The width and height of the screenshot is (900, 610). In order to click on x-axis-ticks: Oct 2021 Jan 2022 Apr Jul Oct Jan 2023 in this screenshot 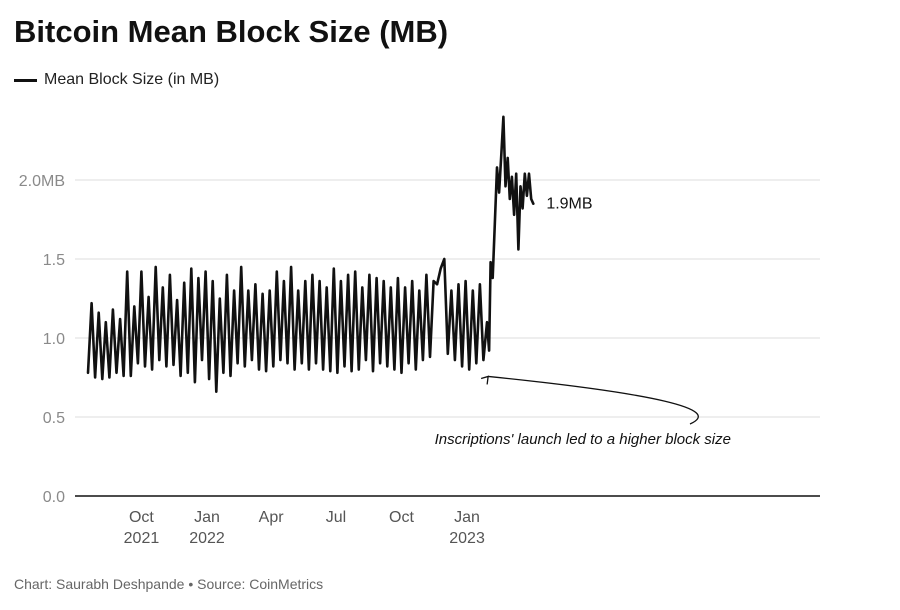, I will do `click(304, 528)`.